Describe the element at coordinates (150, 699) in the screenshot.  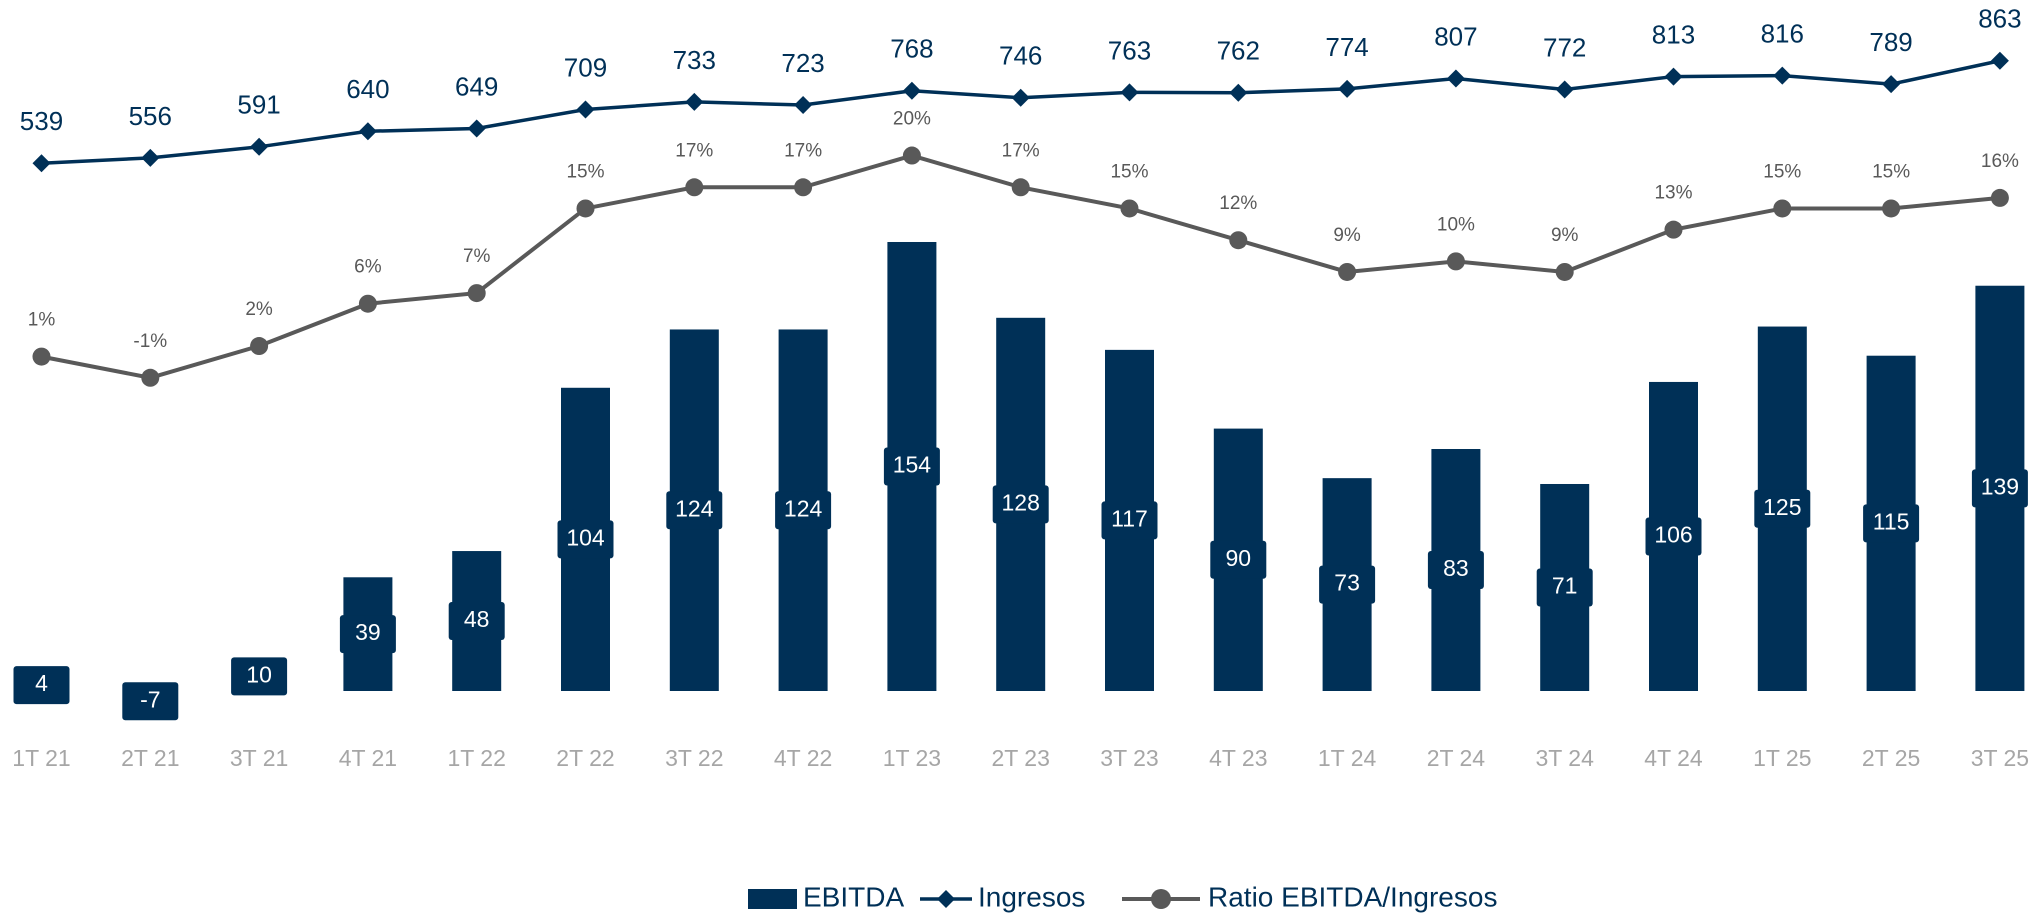
I see `data-label: -7` at that location.